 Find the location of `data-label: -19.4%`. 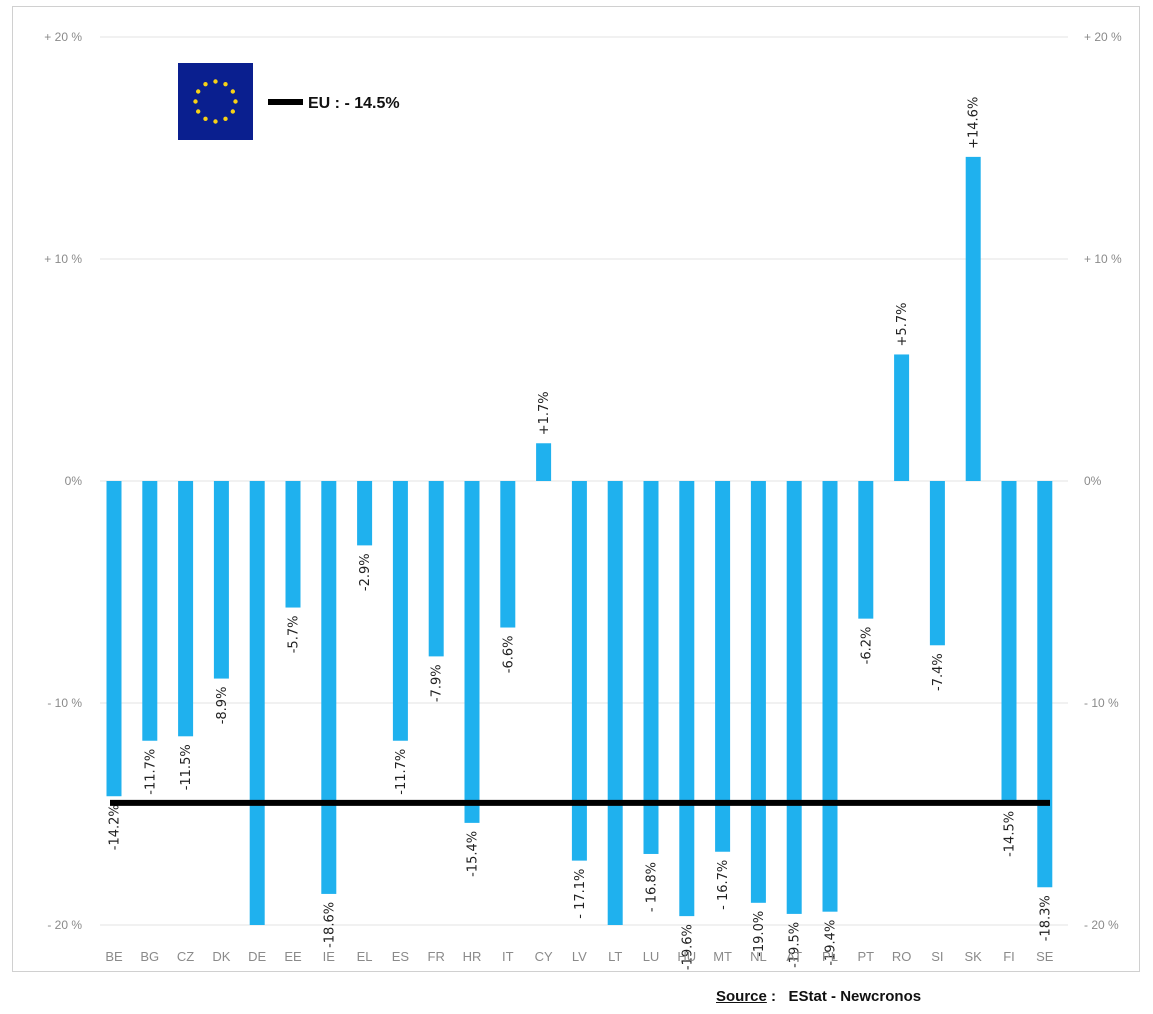

data-label: -19.4% is located at coordinates (831, 943).